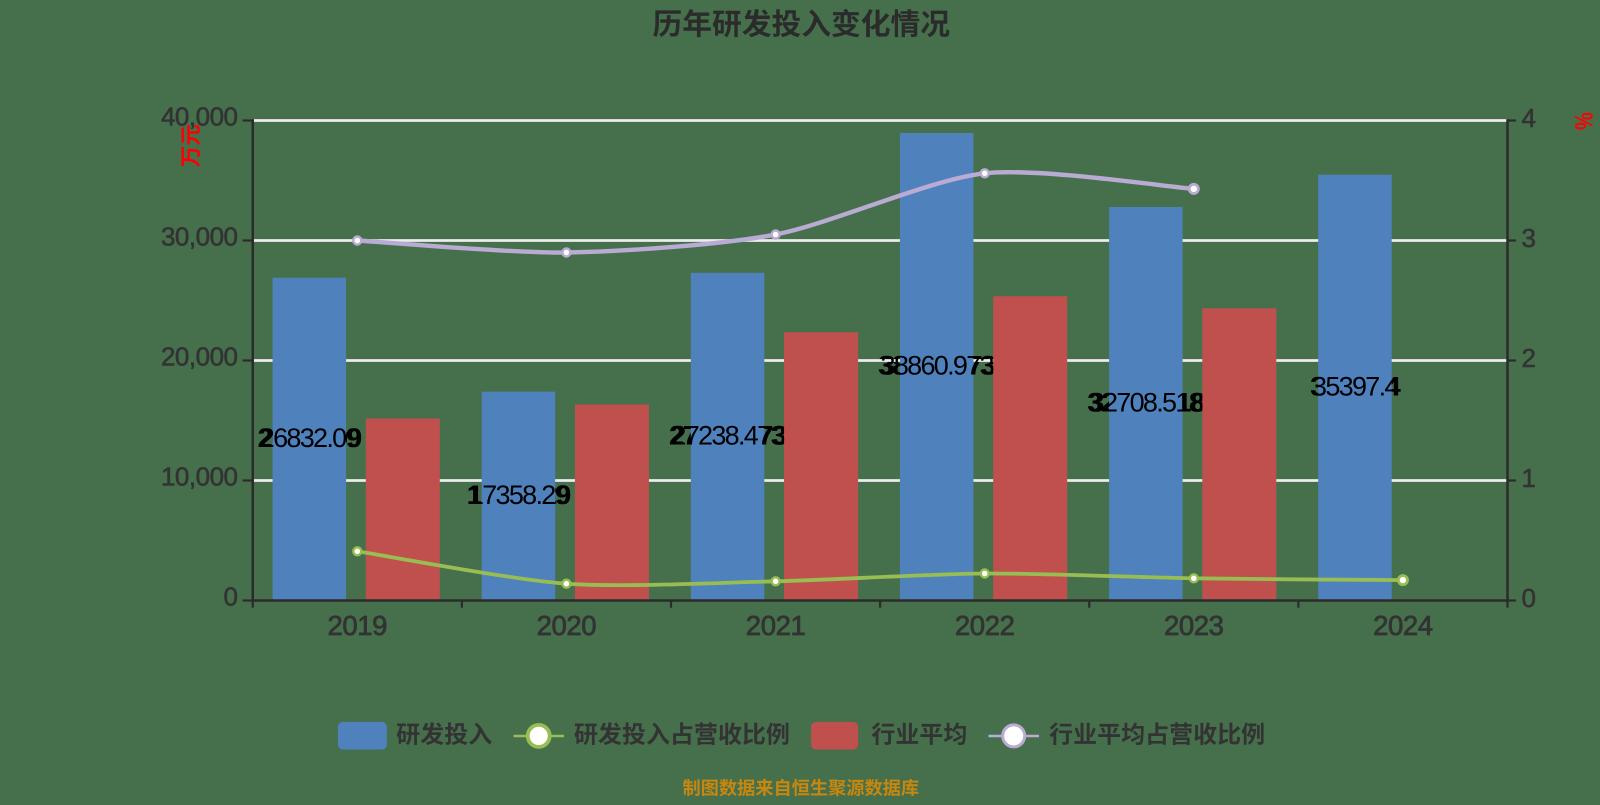 The height and width of the screenshot is (805, 1600). I want to click on svg-text: 2022, so click(985, 625).